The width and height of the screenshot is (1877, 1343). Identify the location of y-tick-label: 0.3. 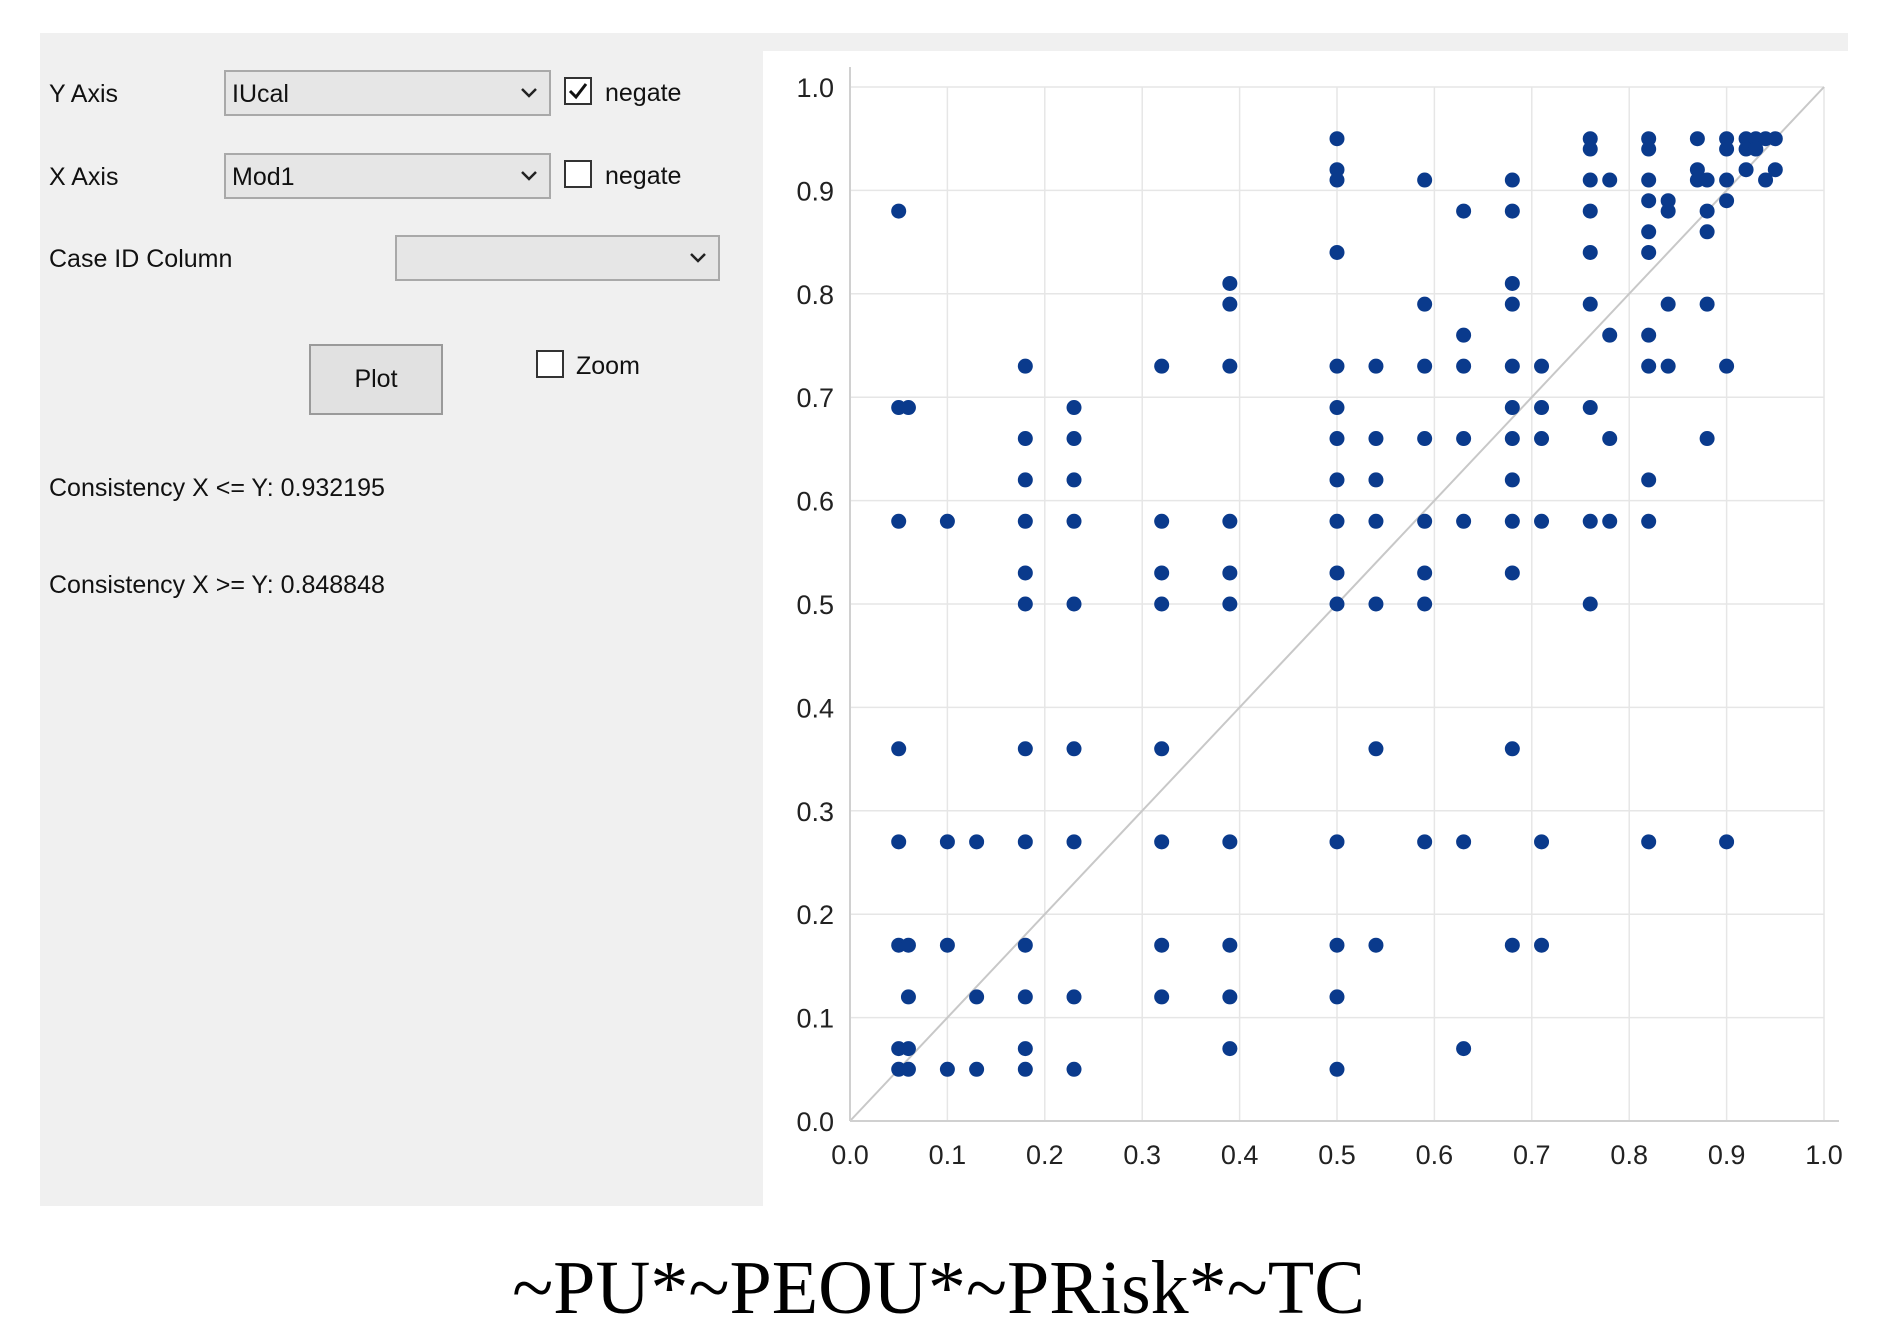
(815, 812).